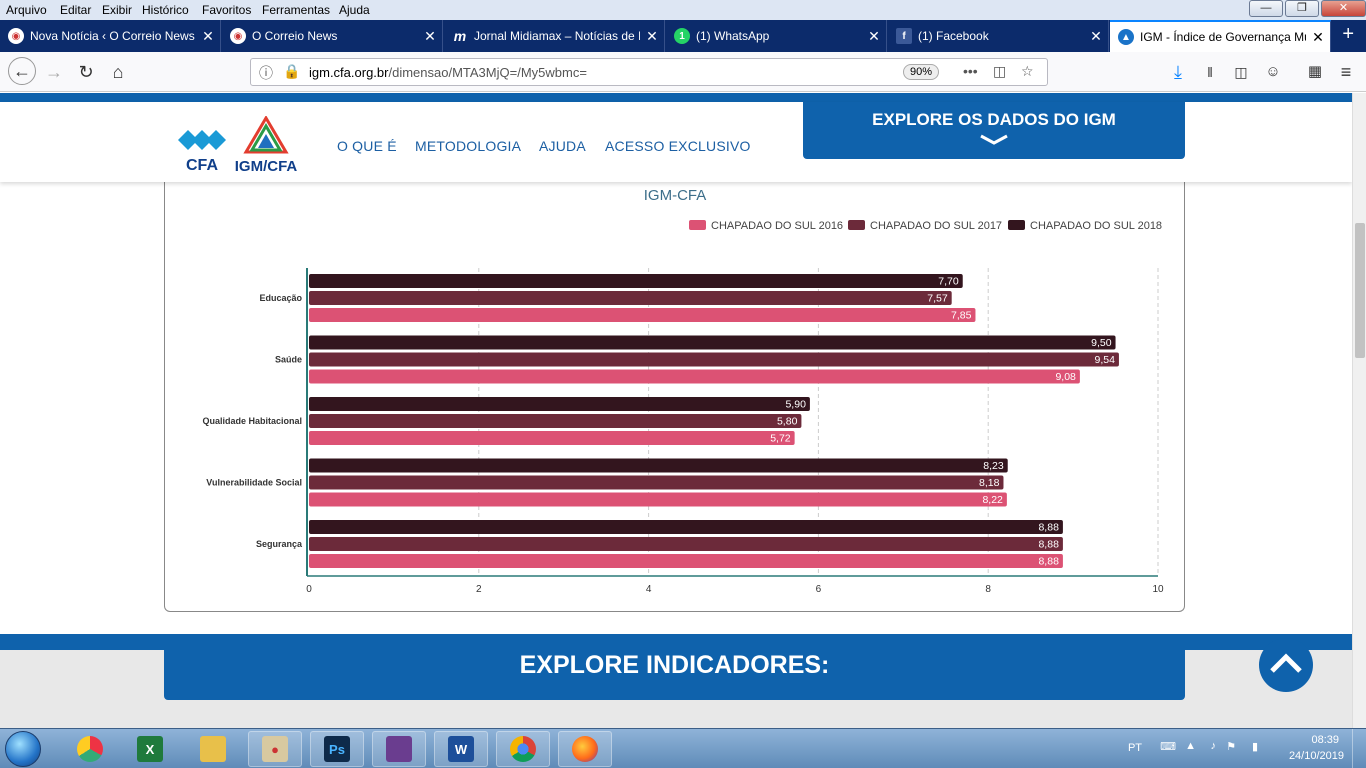 Image resolution: width=1366 pixels, height=768 pixels. I want to click on taskbar: X ● Ps W PT ⌨ ▲ ♪ ⚑ ▮ 08:39 24/10/2019, so click(683, 748).